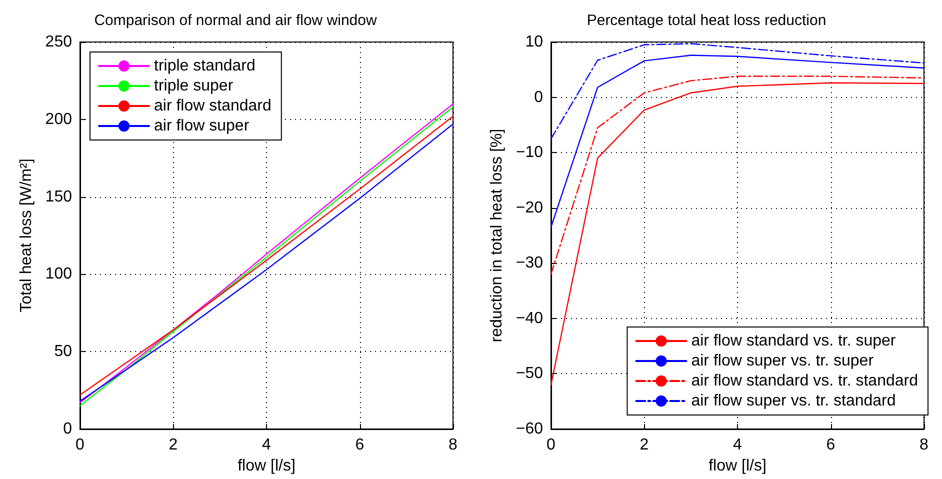 The height and width of the screenshot is (479, 942). What do you see at coordinates (793, 341) in the screenshot?
I see `legend-label: air flow standard vs. tr. super` at bounding box center [793, 341].